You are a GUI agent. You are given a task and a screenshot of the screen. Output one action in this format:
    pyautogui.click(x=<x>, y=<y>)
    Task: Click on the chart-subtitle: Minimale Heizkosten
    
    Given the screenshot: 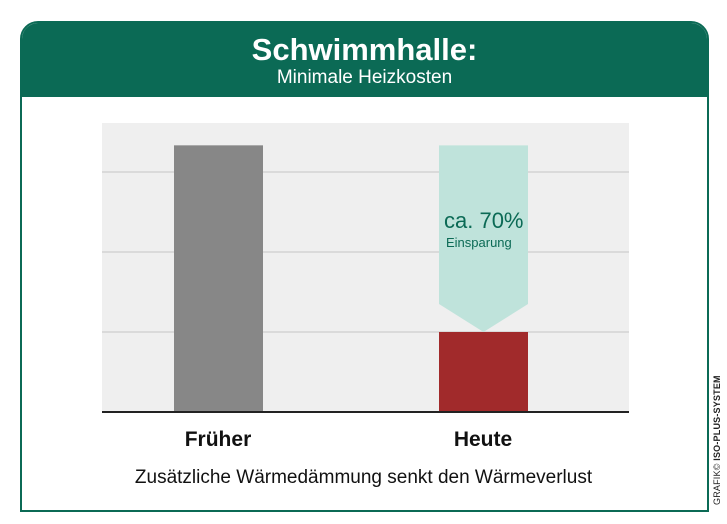 What is the action you would take?
    pyautogui.click(x=364, y=77)
    